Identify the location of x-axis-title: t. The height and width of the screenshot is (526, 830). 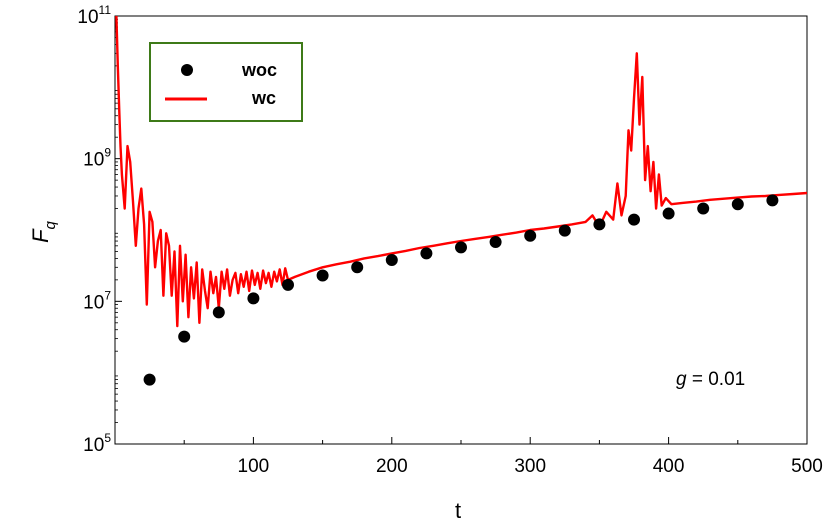
(458, 510).